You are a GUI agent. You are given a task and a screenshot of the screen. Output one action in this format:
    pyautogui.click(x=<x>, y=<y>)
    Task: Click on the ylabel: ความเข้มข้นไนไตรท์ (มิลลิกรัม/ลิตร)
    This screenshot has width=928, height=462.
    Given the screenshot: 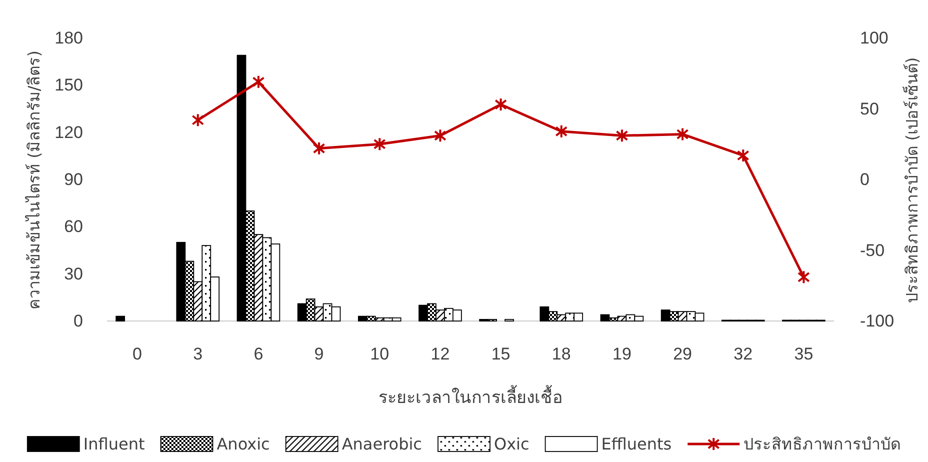 What is the action you would take?
    pyautogui.click(x=34, y=180)
    